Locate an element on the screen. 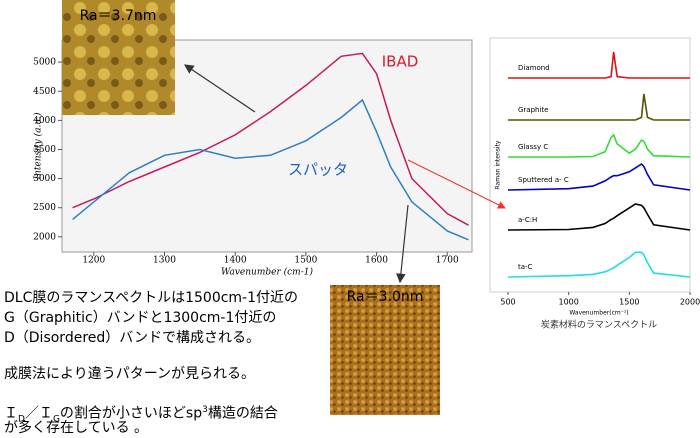  subscript: D is located at coordinates (21, 419).